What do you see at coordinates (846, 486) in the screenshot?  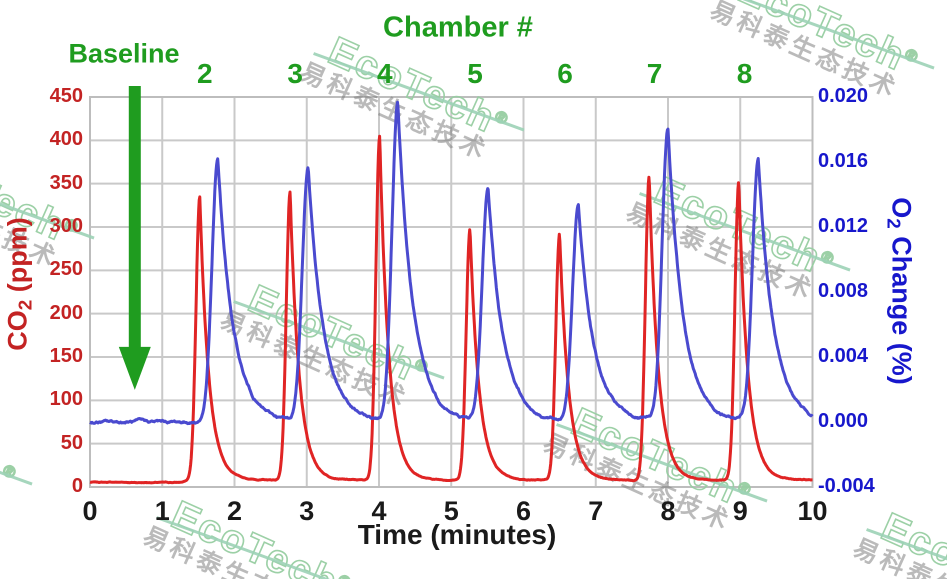 I see `y-right-tick-label: -0.004` at bounding box center [846, 486].